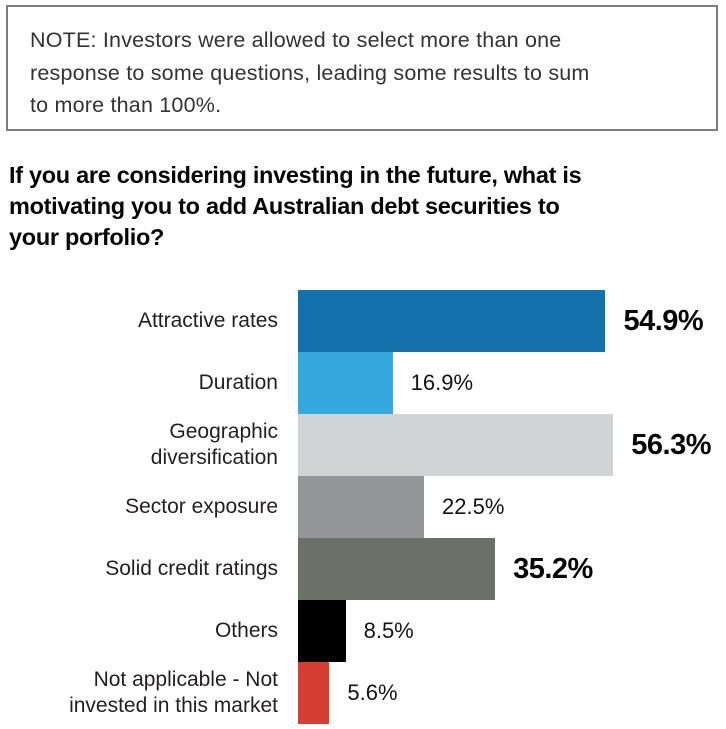 The image size is (726, 729). What do you see at coordinates (512, 693) in the screenshot?
I see `bar-cell: 5.6%` at bounding box center [512, 693].